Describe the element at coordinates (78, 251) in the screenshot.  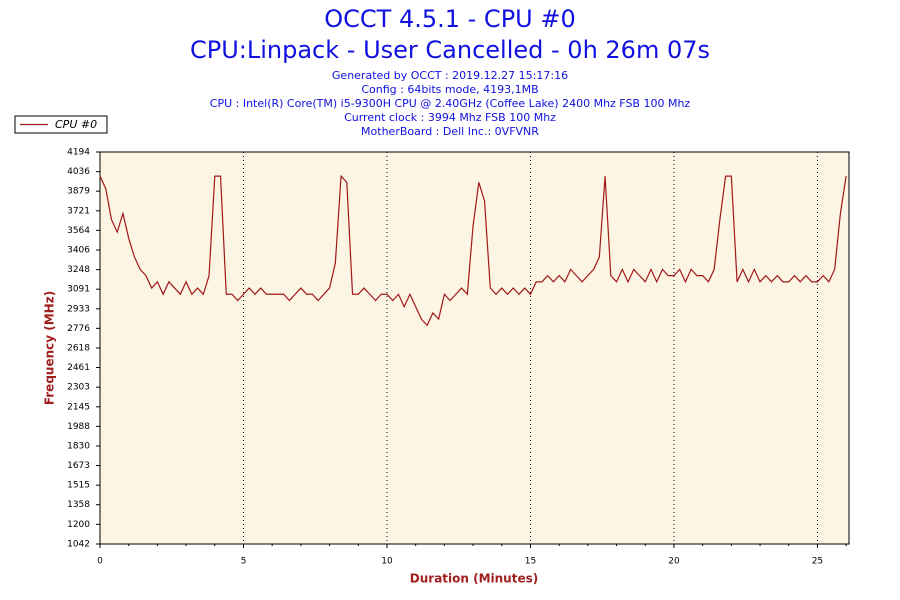
I see `y-tick-label: 3406` at that location.